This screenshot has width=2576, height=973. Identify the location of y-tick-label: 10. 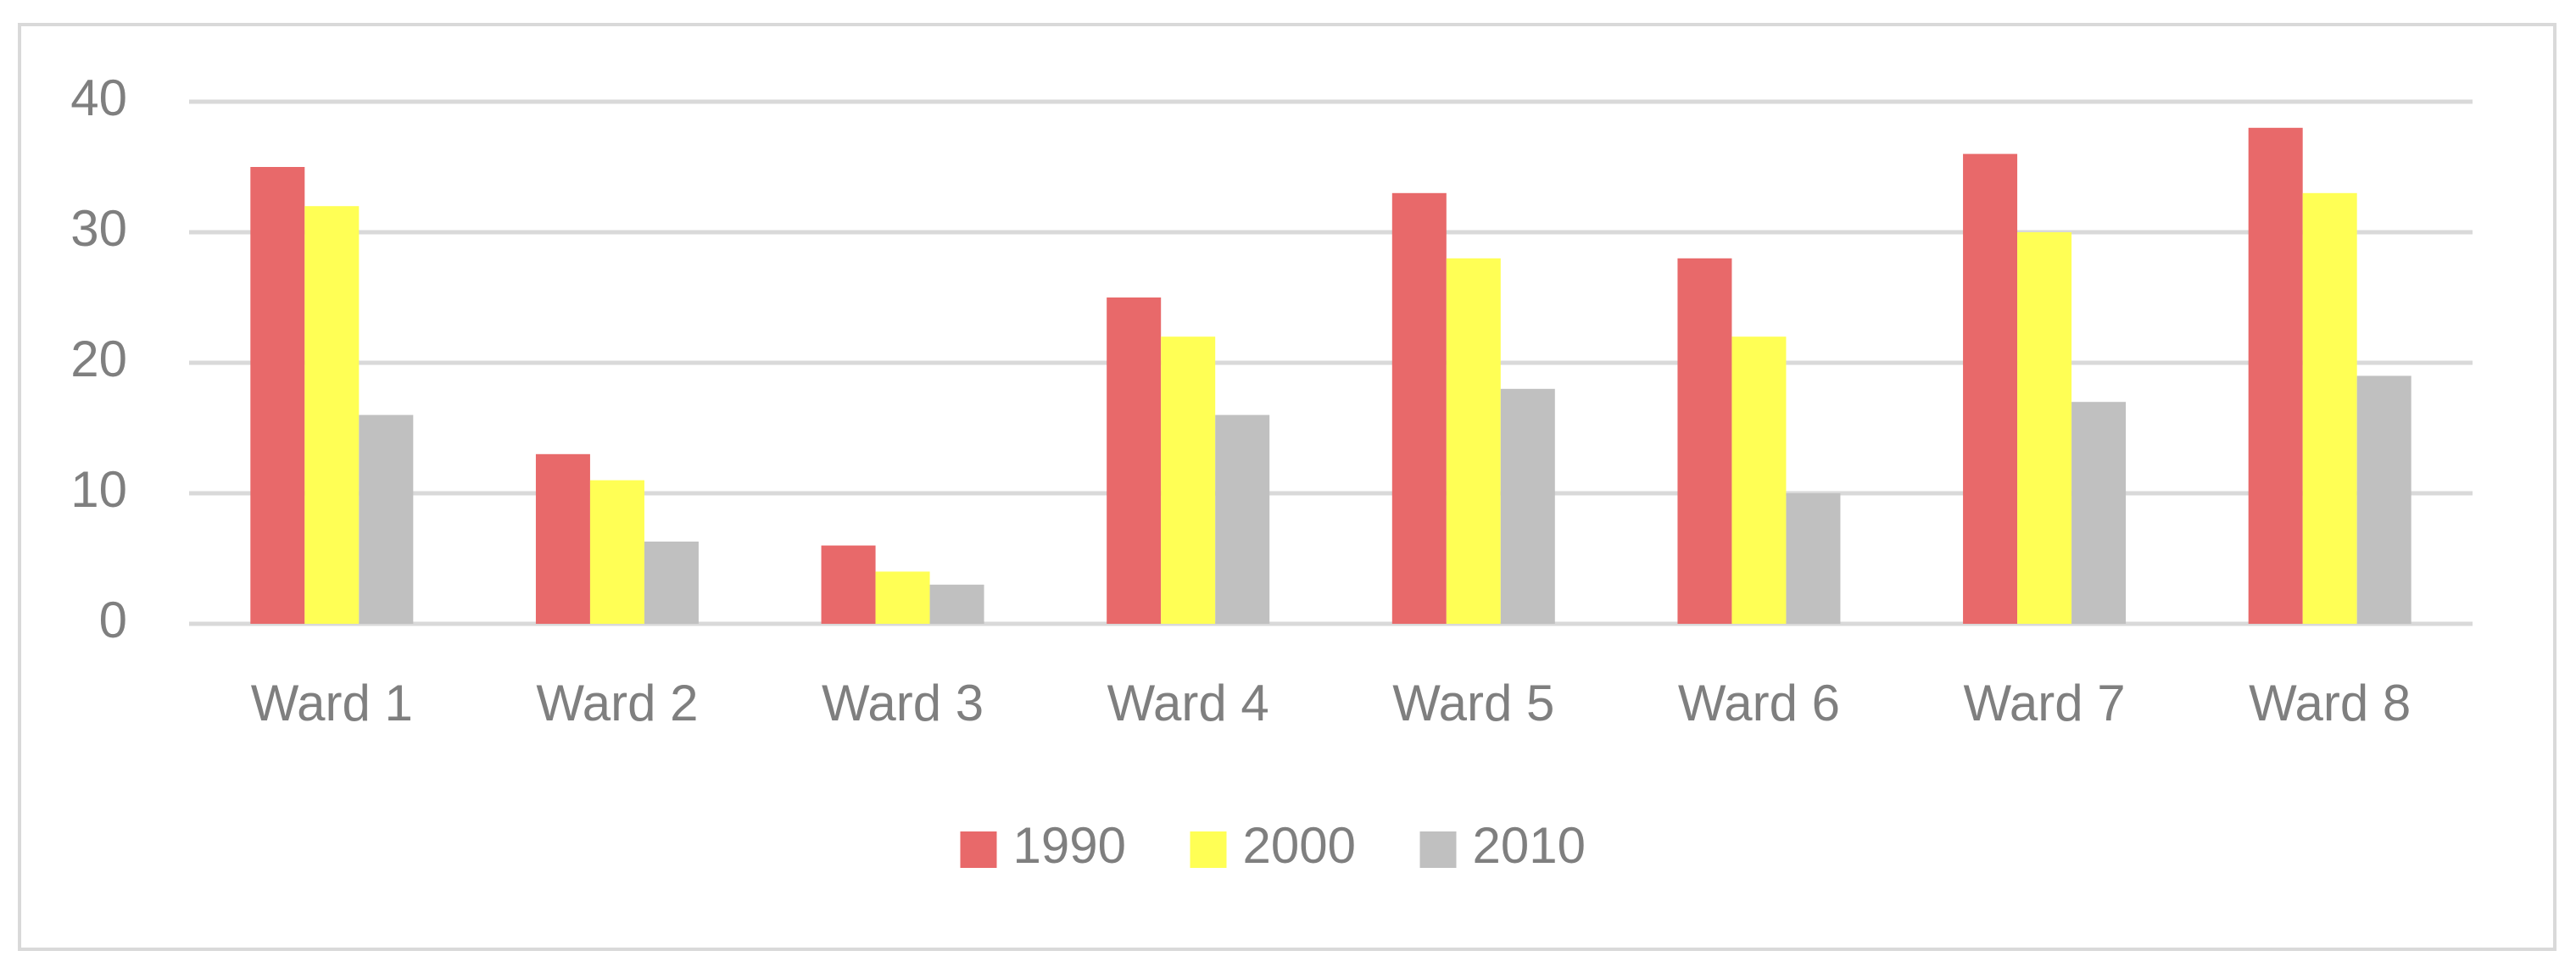
(98, 489).